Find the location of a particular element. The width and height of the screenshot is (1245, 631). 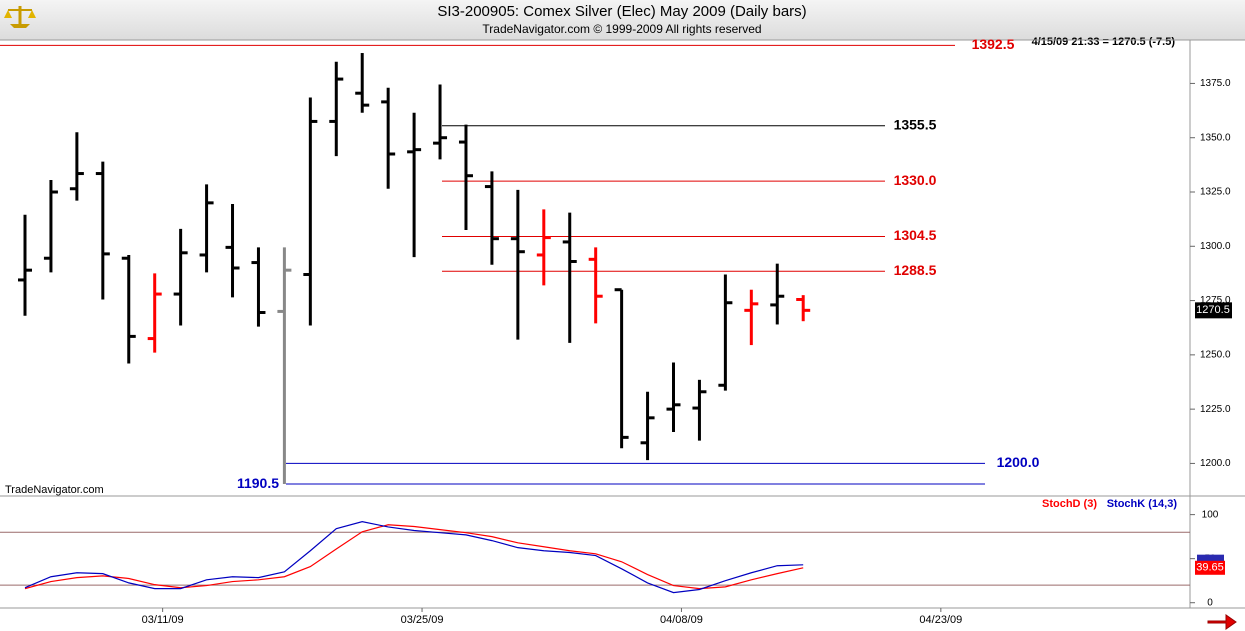

x-tick-label: 04/08/09 is located at coordinates (681, 620).